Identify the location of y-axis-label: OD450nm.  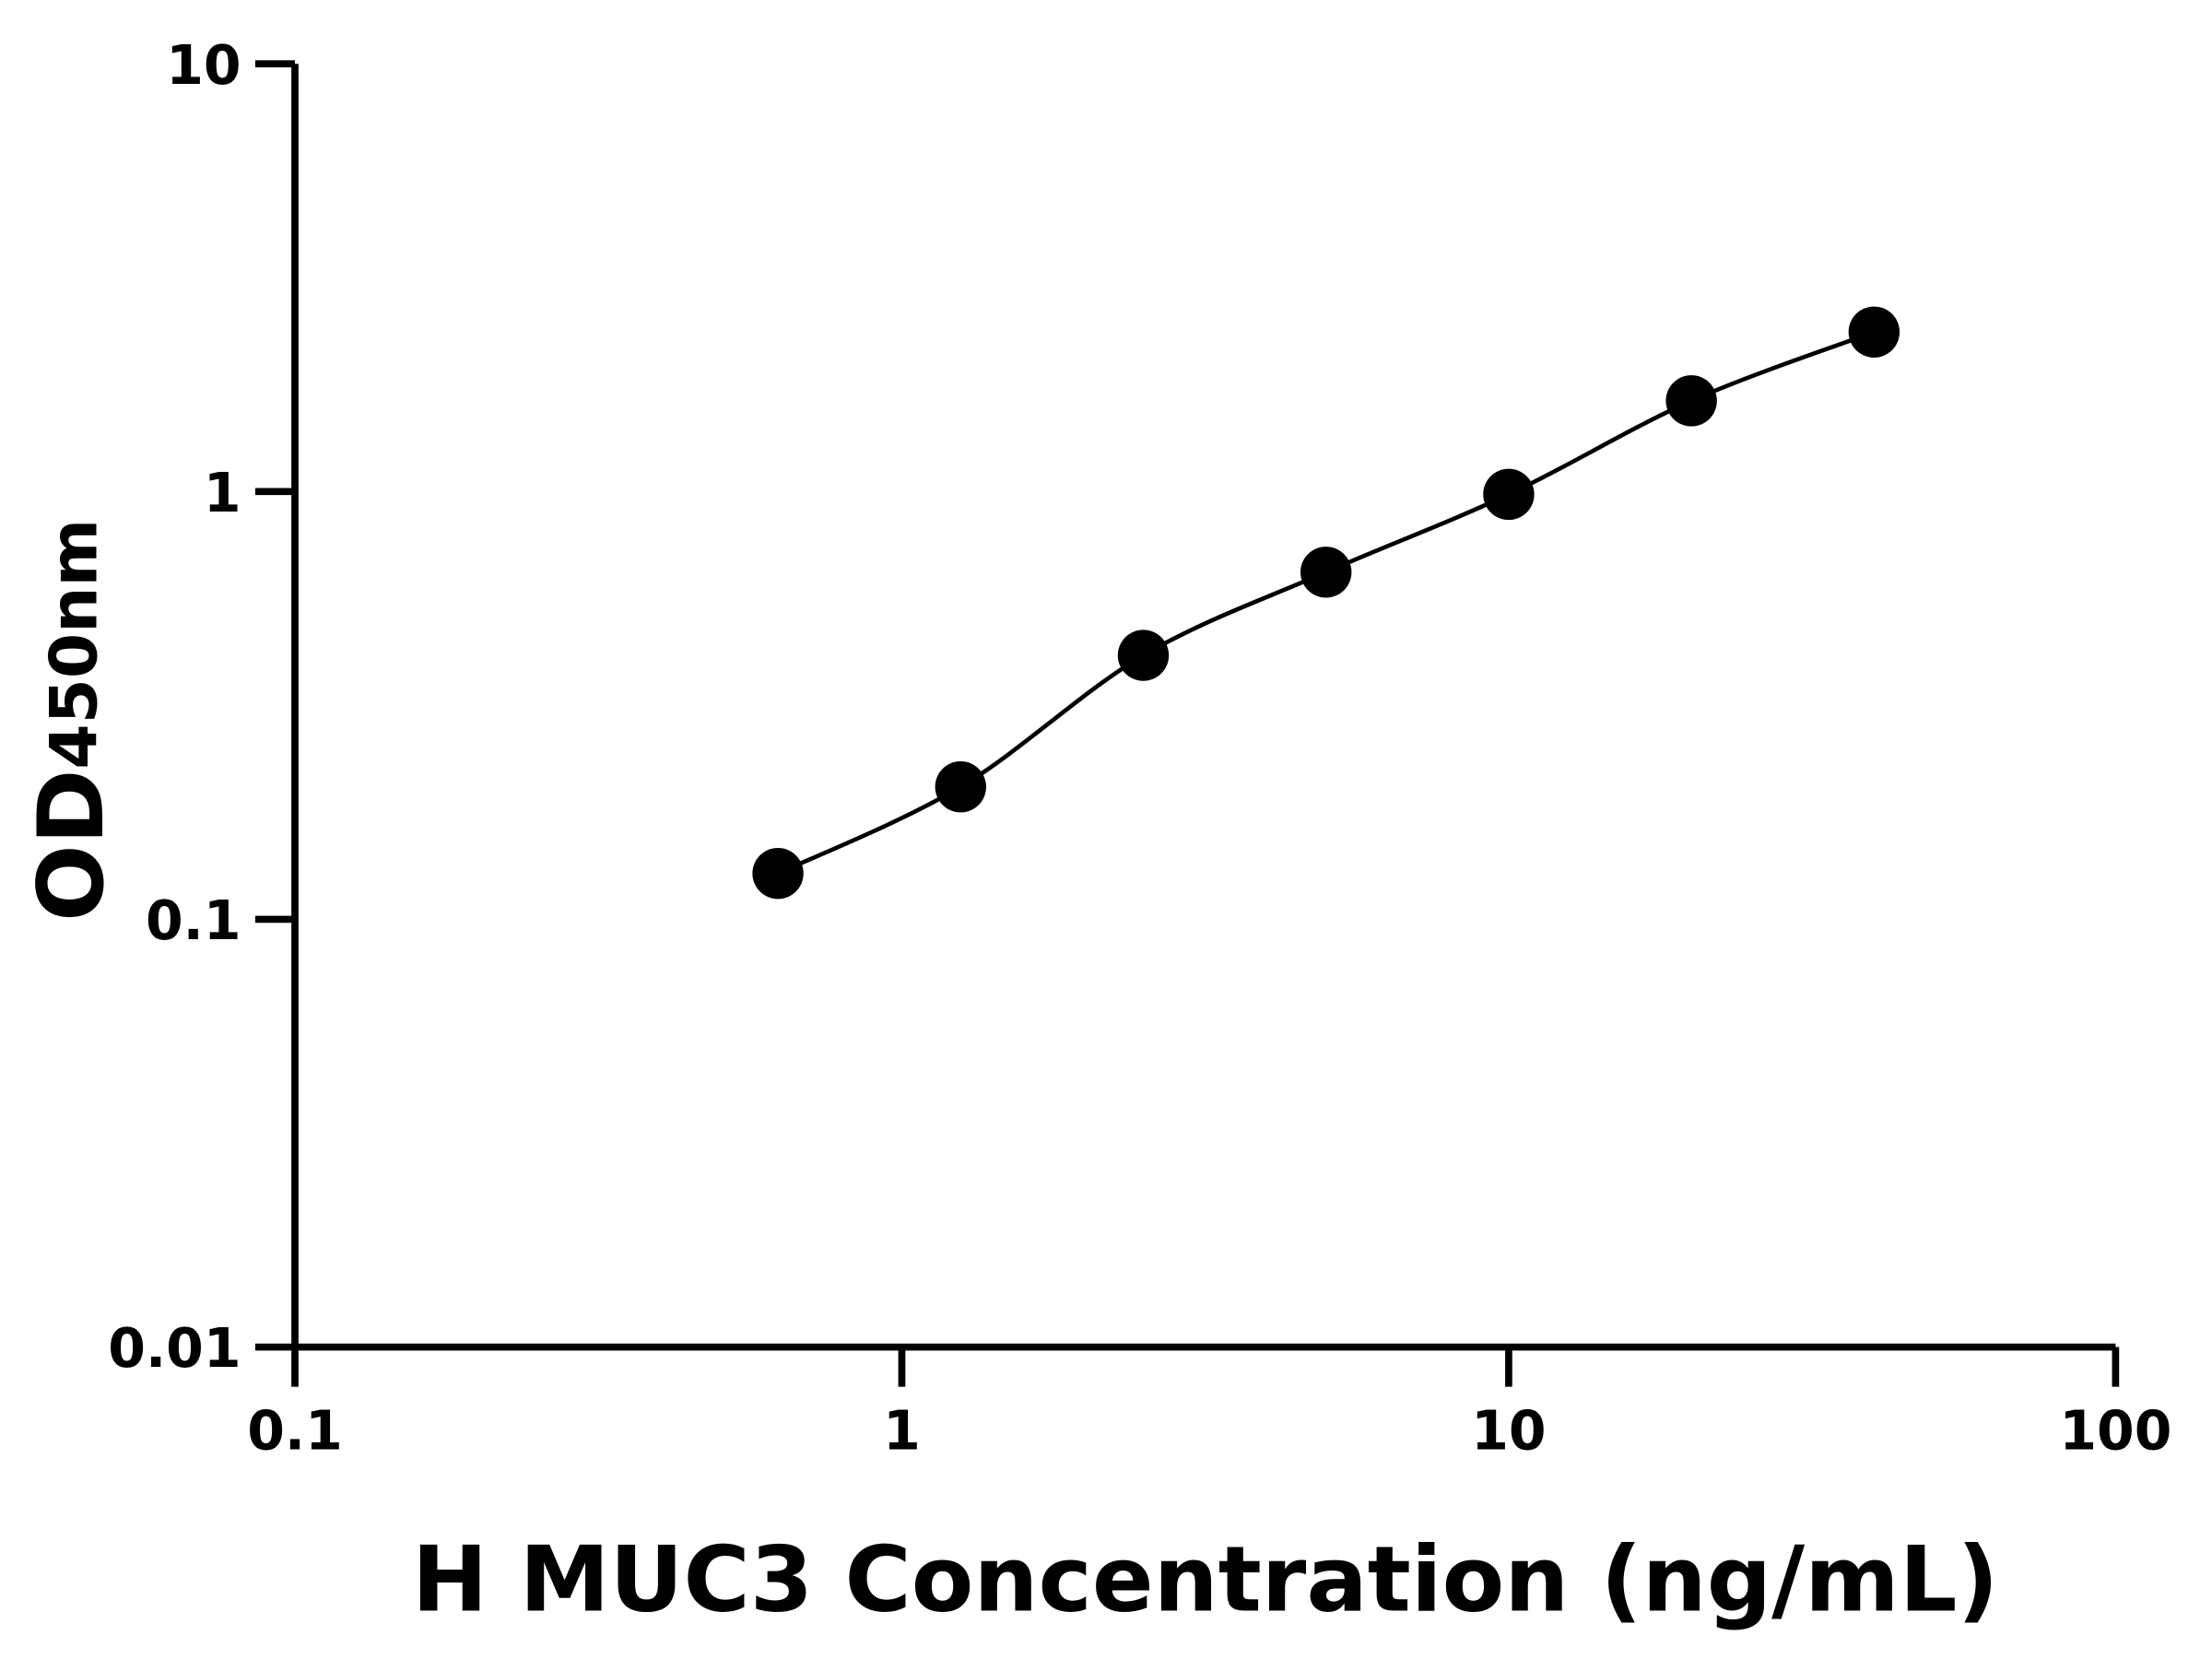
(71, 720).